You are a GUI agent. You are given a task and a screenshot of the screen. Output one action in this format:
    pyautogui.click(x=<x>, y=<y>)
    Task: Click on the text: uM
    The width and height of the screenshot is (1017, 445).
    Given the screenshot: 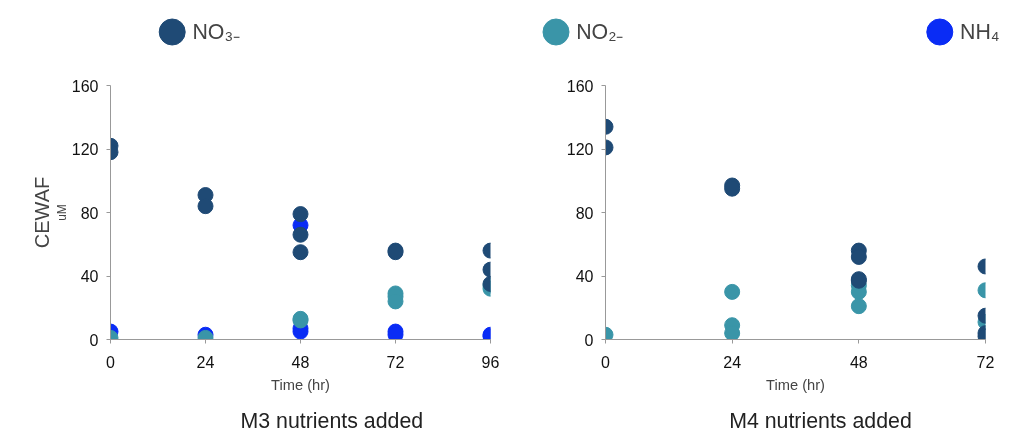 What is the action you would take?
    pyautogui.click(x=61, y=212)
    